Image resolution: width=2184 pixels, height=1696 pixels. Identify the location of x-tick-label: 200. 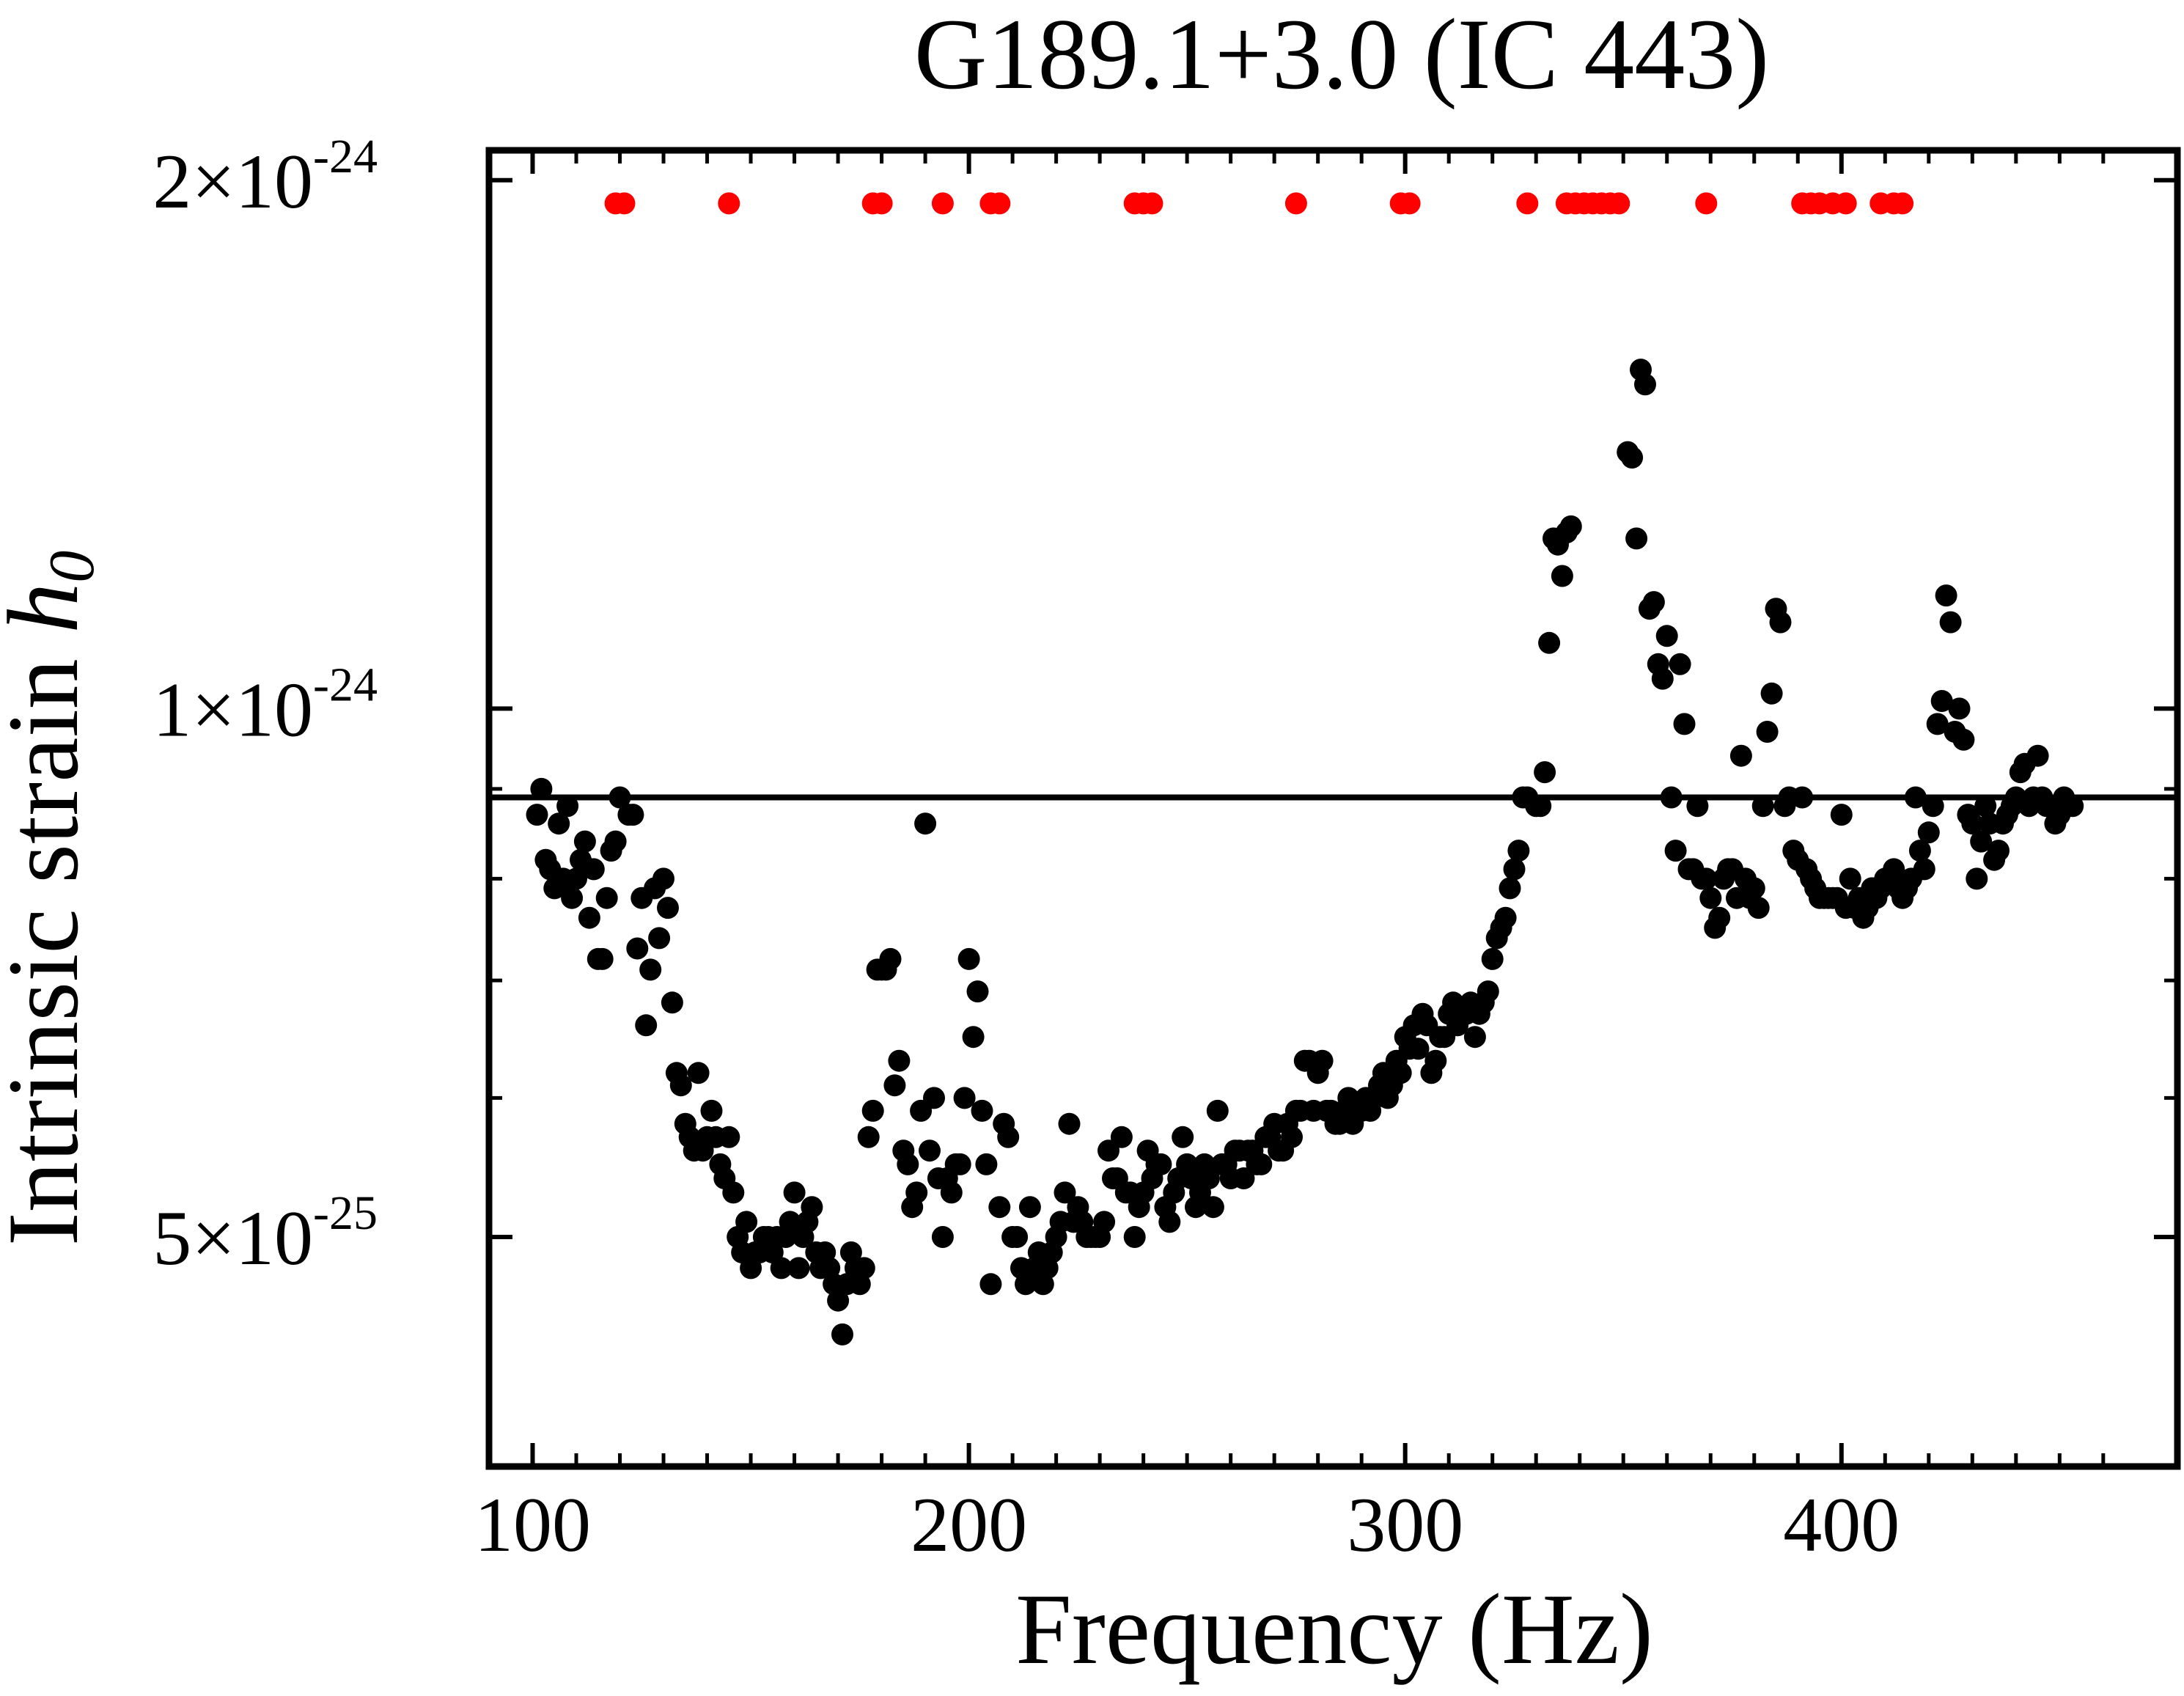
(969, 1525).